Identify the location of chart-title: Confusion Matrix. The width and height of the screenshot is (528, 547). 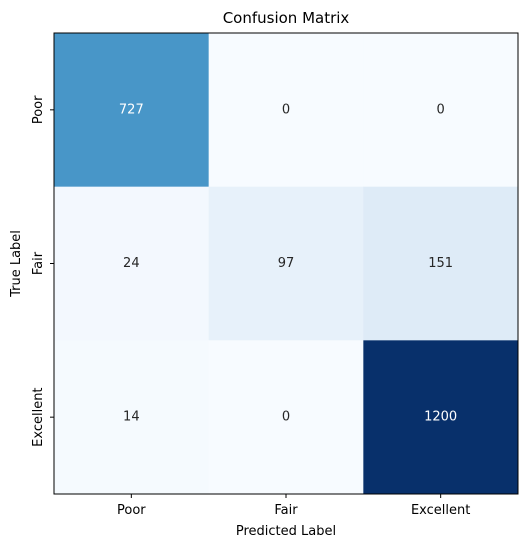
(286, 18).